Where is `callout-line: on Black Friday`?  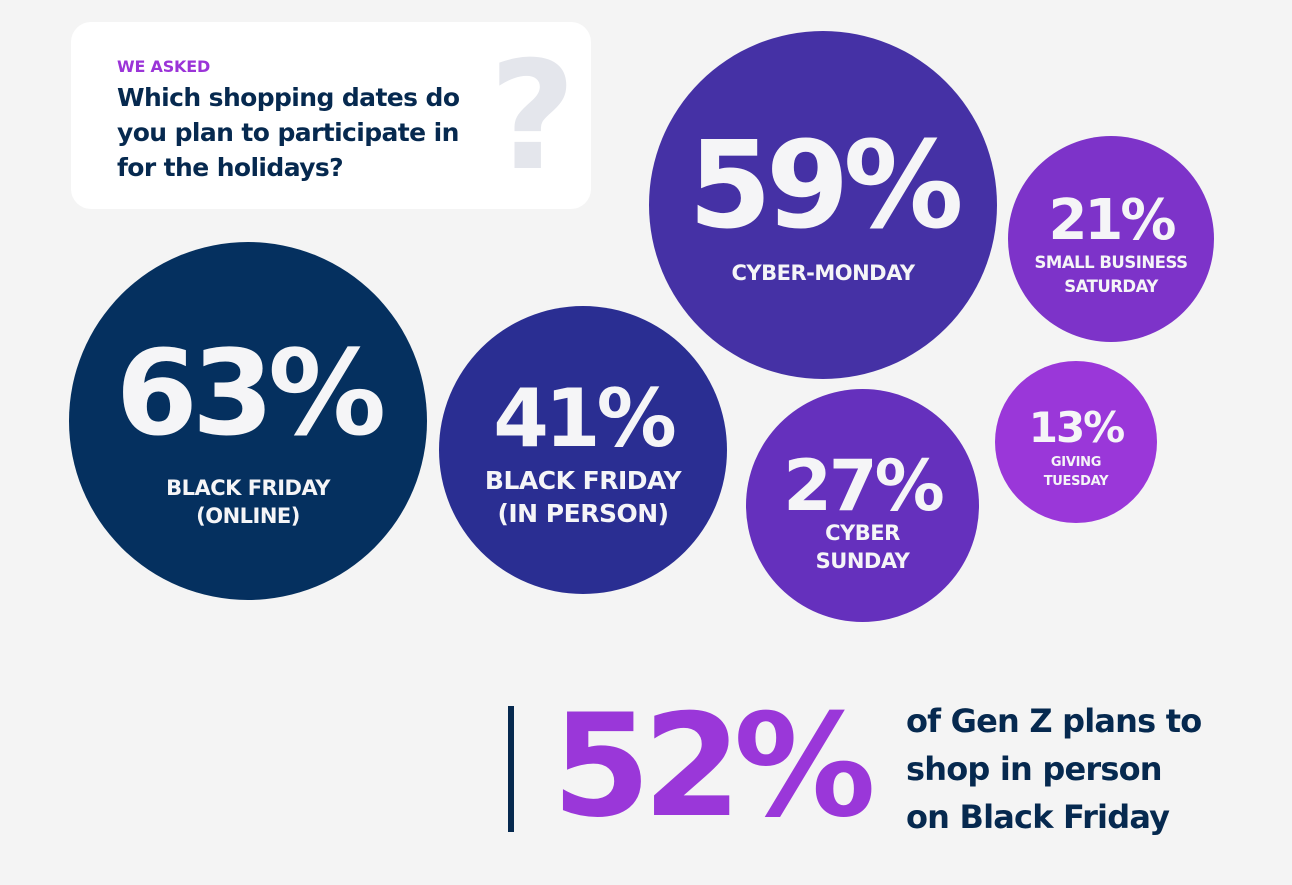
callout-line: on Black Friday is located at coordinates (1038, 817).